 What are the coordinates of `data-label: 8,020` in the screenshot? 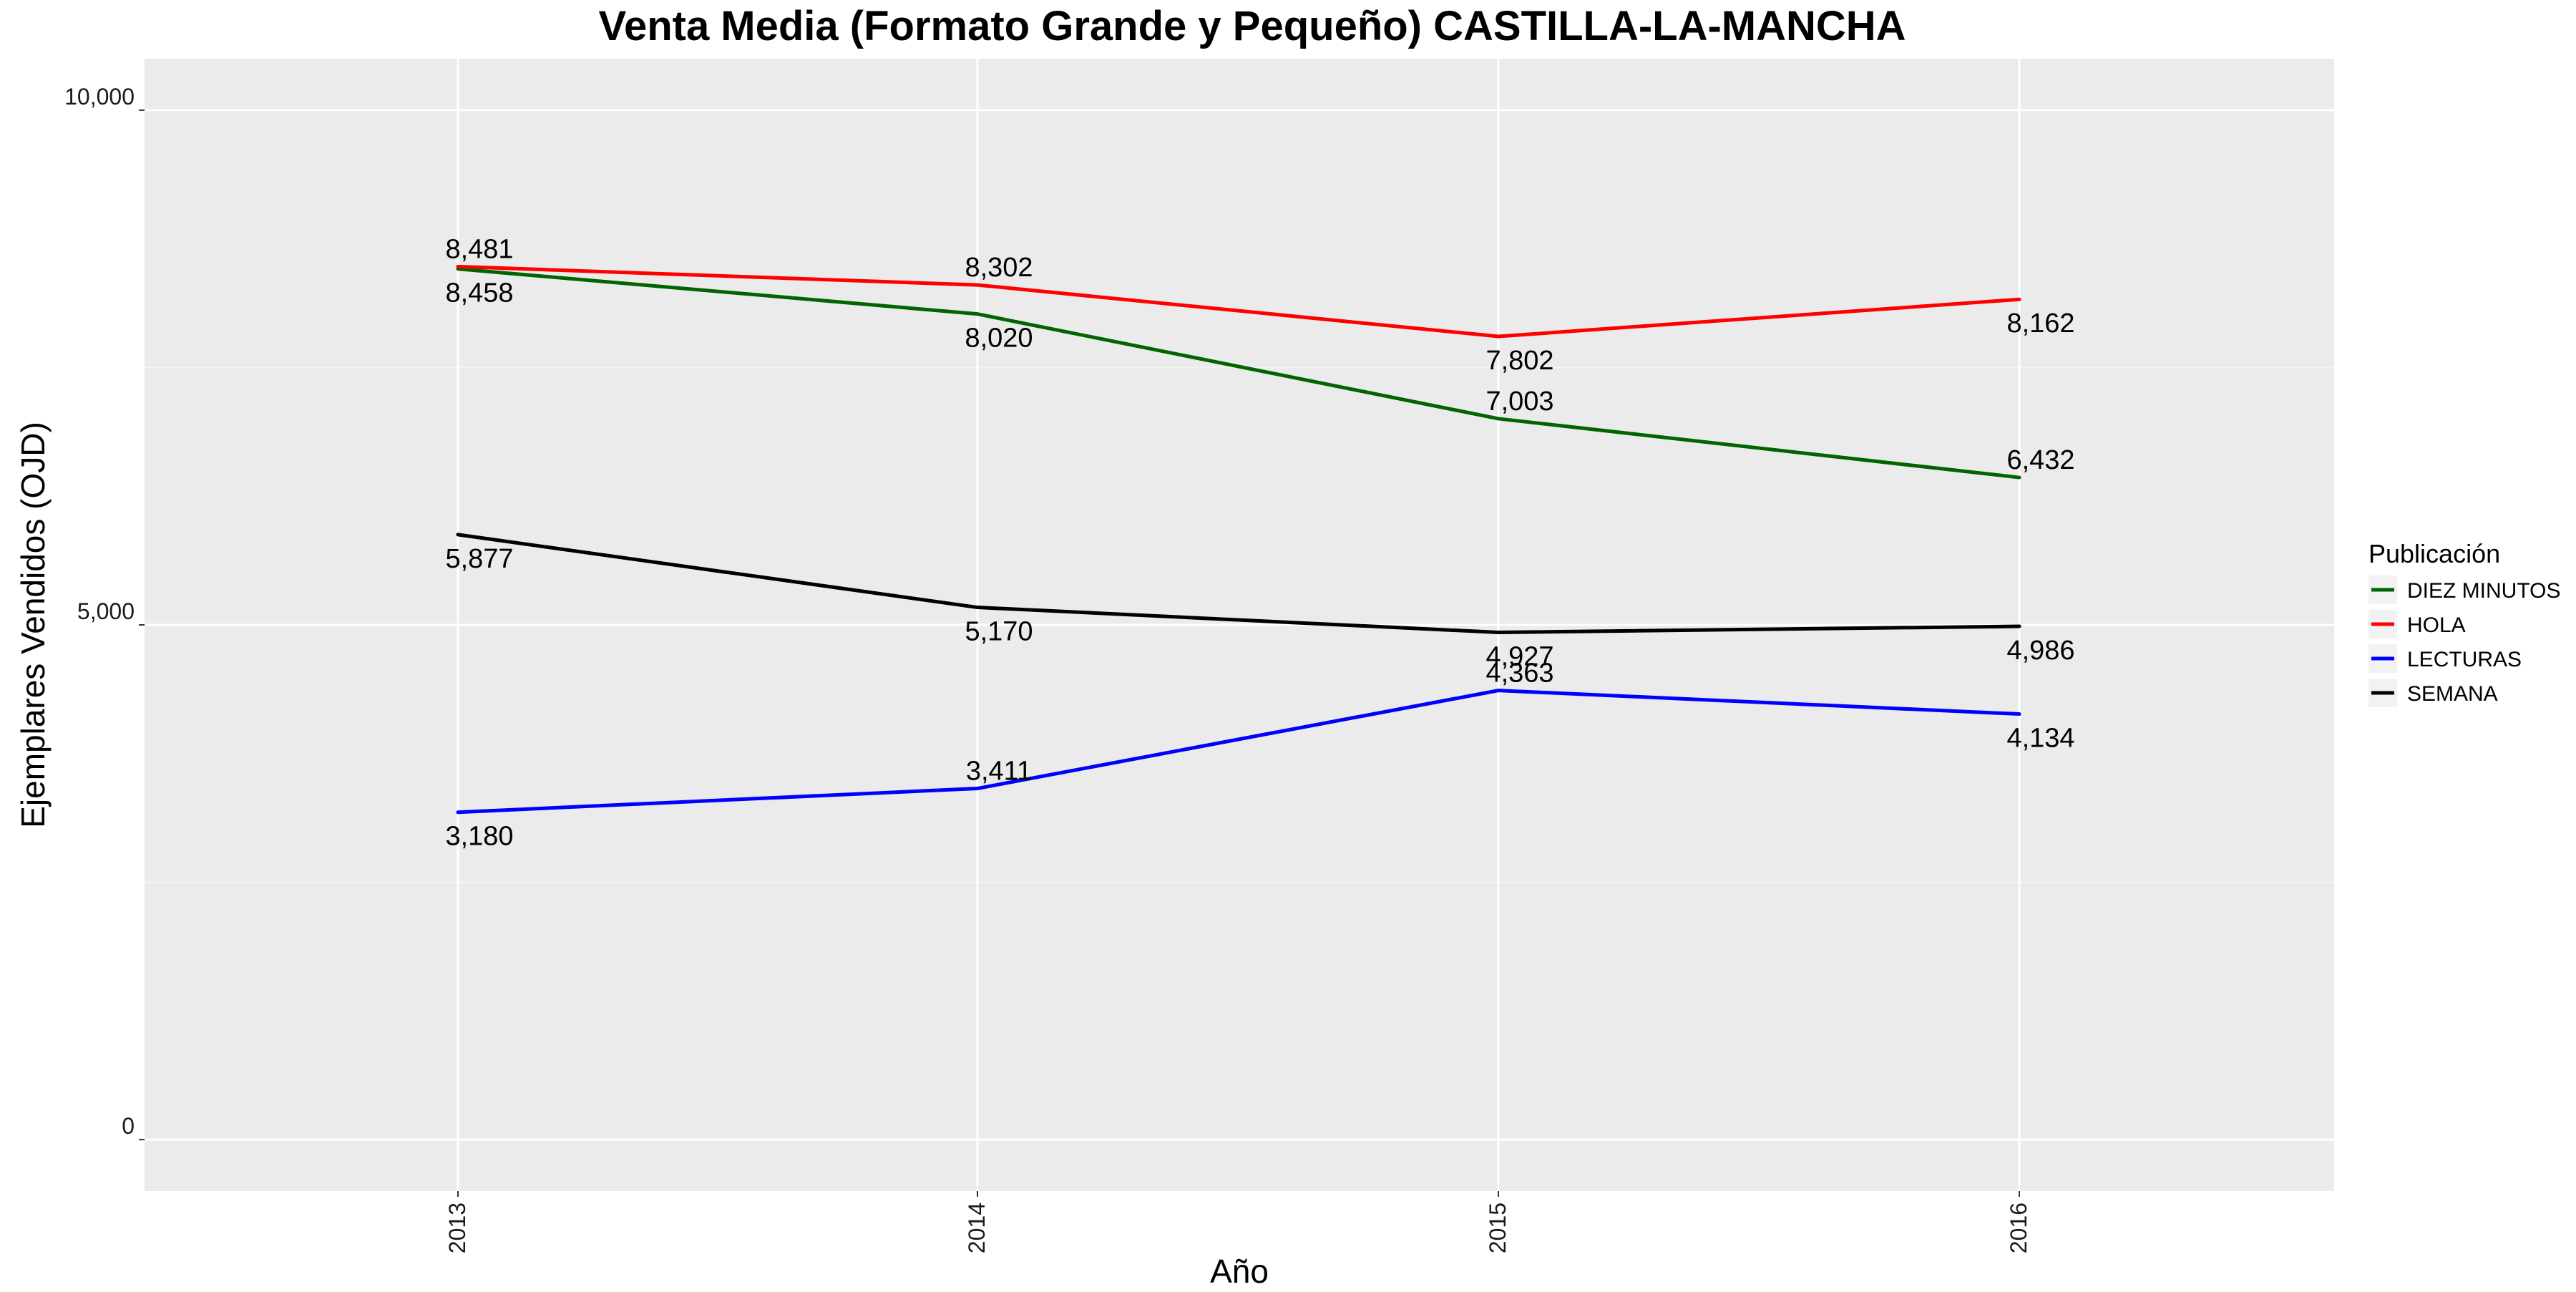 It's located at (999, 339).